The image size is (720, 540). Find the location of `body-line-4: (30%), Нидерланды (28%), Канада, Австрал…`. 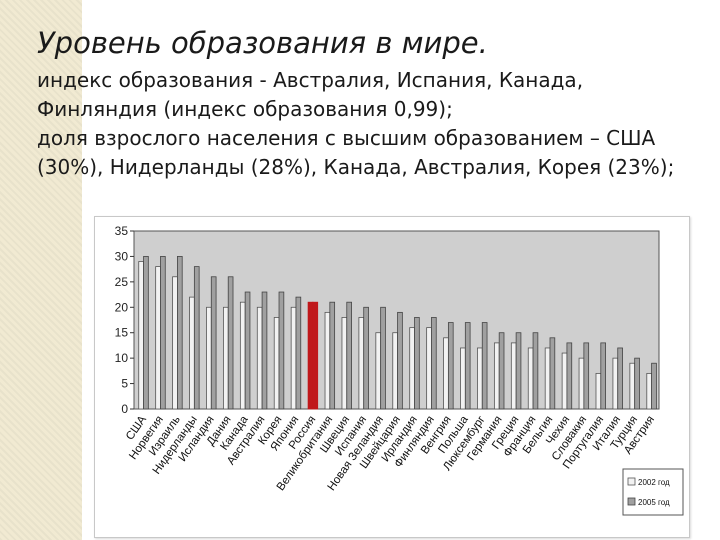

body-line-4: (30%), Нидерланды (28%), Канада, Австрал… is located at coordinates (356, 167).